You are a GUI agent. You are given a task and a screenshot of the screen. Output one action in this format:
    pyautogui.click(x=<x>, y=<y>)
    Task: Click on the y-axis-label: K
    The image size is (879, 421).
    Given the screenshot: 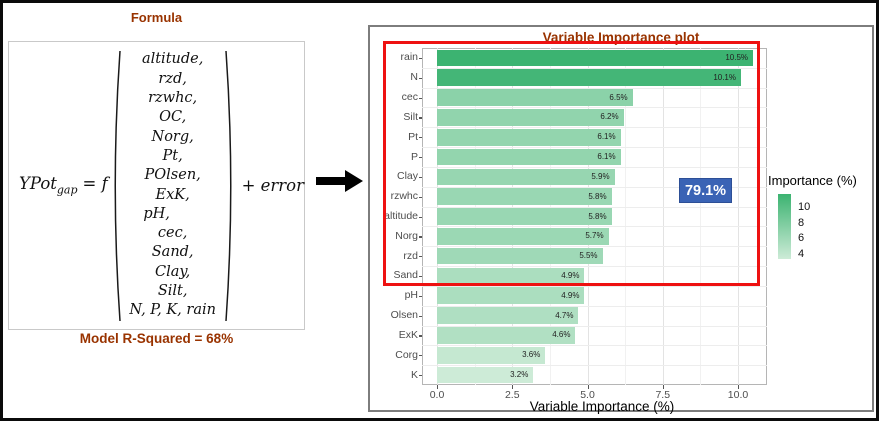 What is the action you would take?
    pyautogui.click(x=414, y=374)
    